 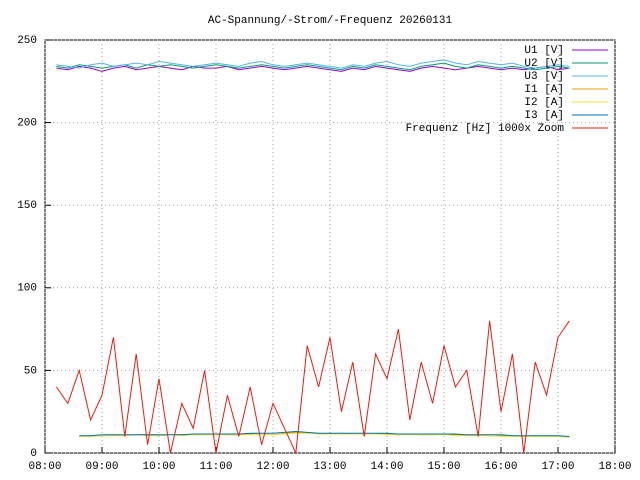 What do you see at coordinates (329, 467) in the screenshot?
I see `x-tick-label: 13:00` at bounding box center [329, 467].